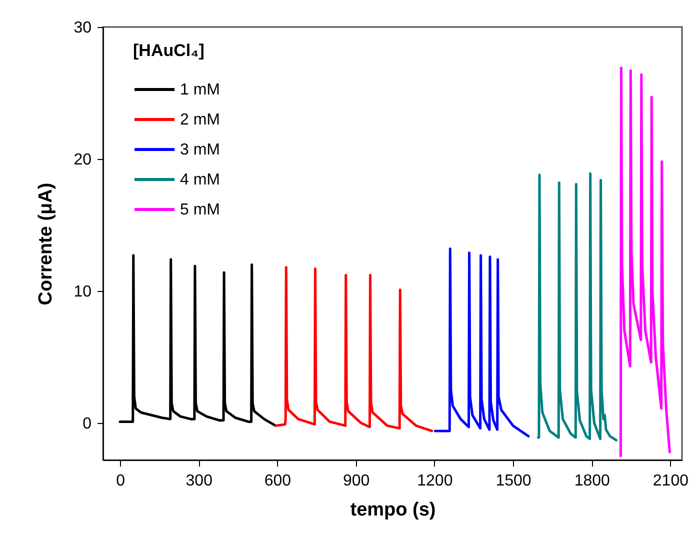 The width and height of the screenshot is (695, 544). Describe the element at coordinates (87, 424) in the screenshot. I see `y-tick-label: 0` at that location.